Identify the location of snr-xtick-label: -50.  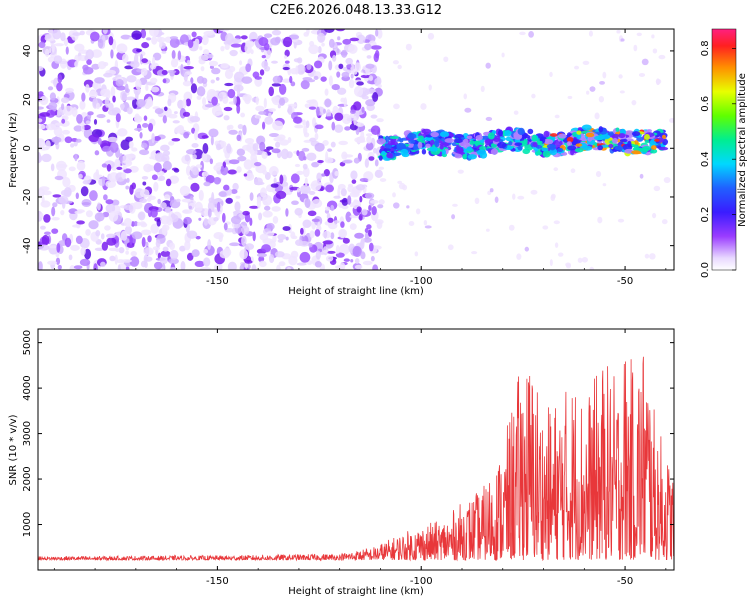
(625, 581).